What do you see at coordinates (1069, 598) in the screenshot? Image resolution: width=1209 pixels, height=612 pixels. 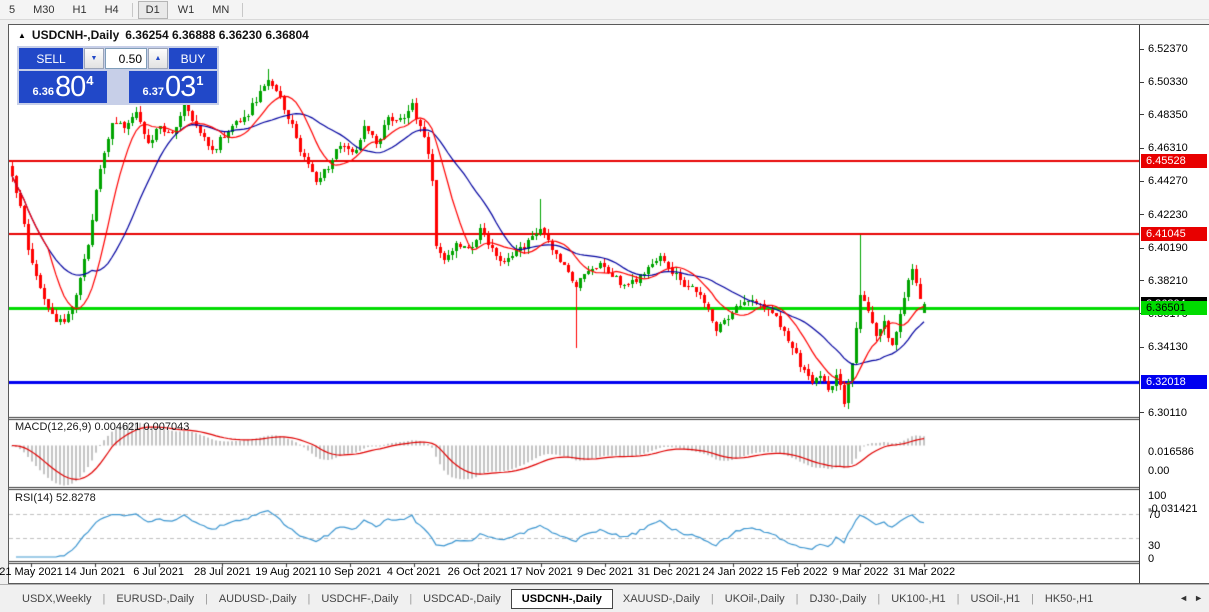 I see `tab-hk50-h1: HK50-,H1` at bounding box center [1069, 598].